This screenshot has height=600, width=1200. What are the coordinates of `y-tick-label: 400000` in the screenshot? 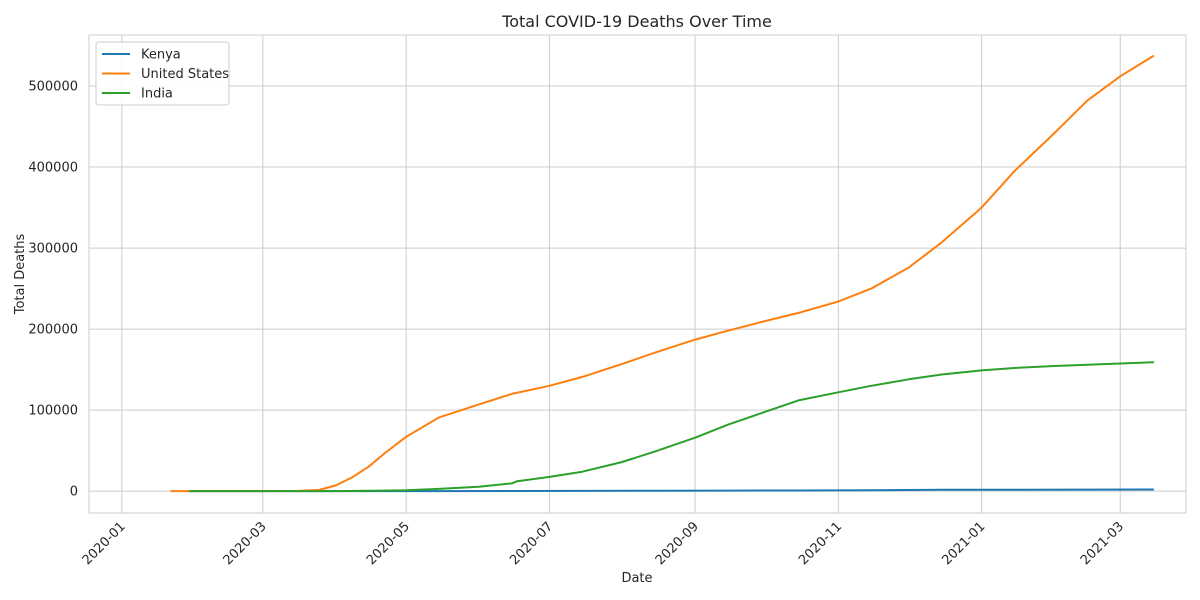 It's located at (53, 168).